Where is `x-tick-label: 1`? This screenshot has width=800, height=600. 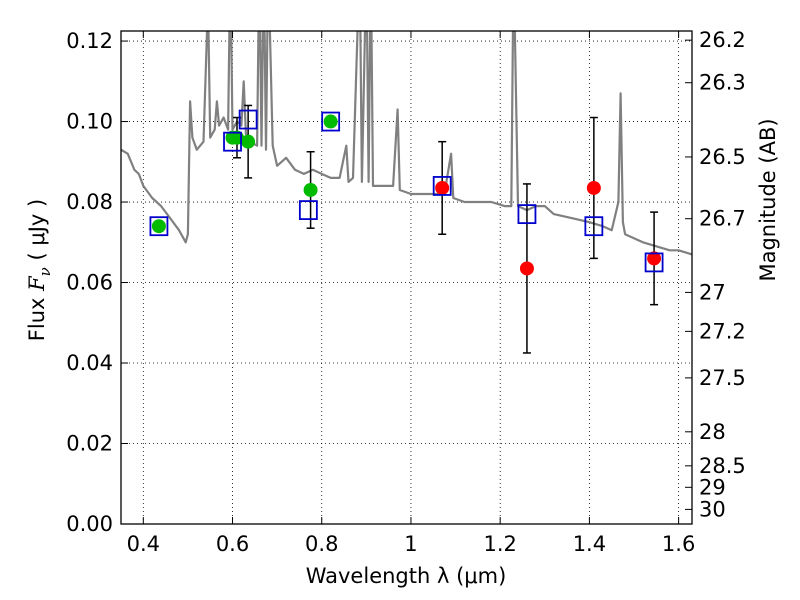
x-tick-label: 1 is located at coordinates (410, 544).